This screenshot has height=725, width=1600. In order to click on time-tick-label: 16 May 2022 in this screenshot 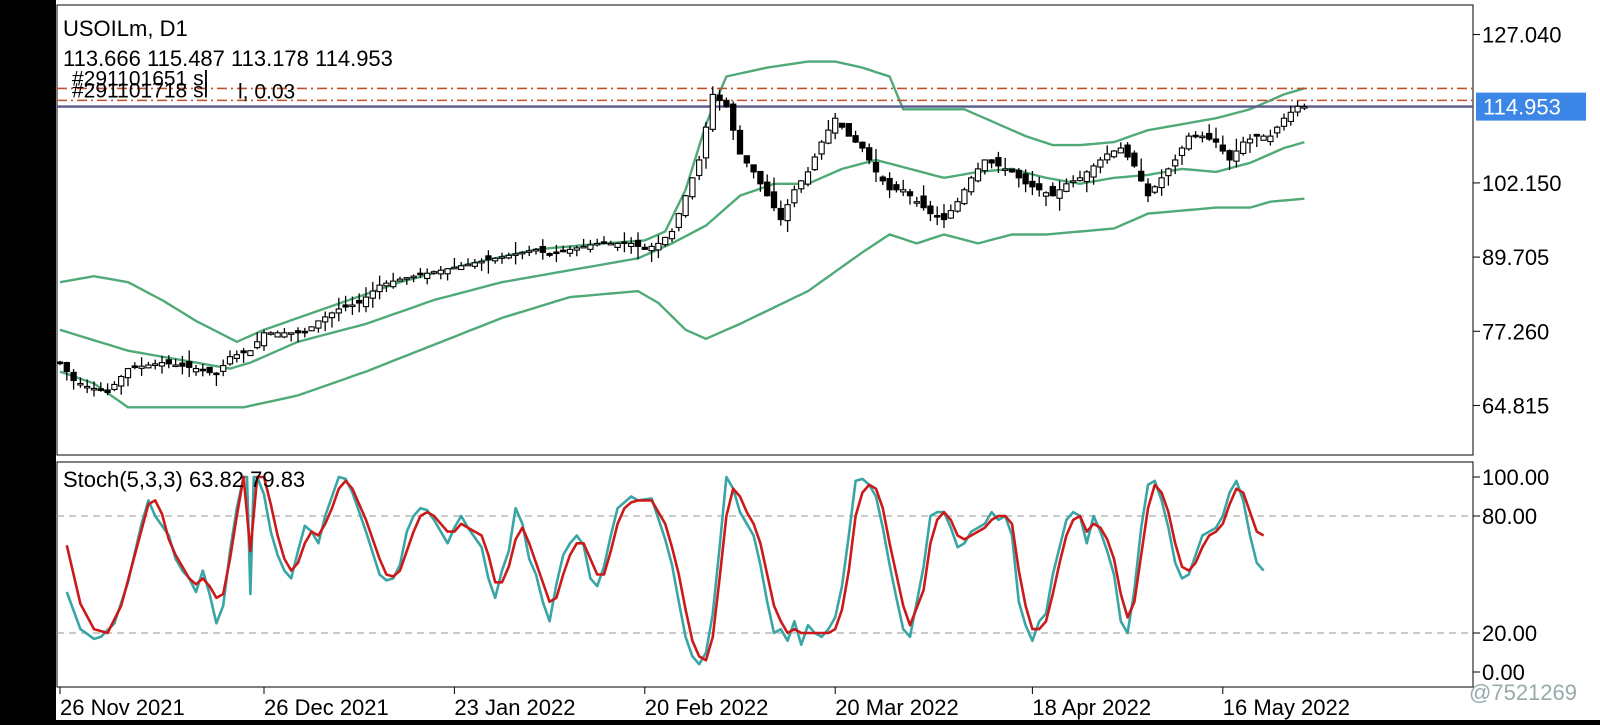, I will do `click(1286, 707)`.